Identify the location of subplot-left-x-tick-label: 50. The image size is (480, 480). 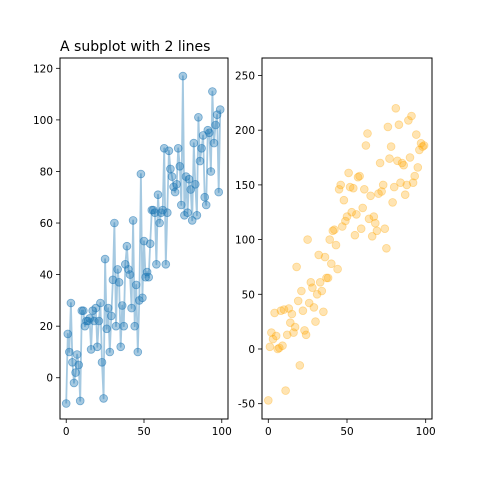
(143, 432).